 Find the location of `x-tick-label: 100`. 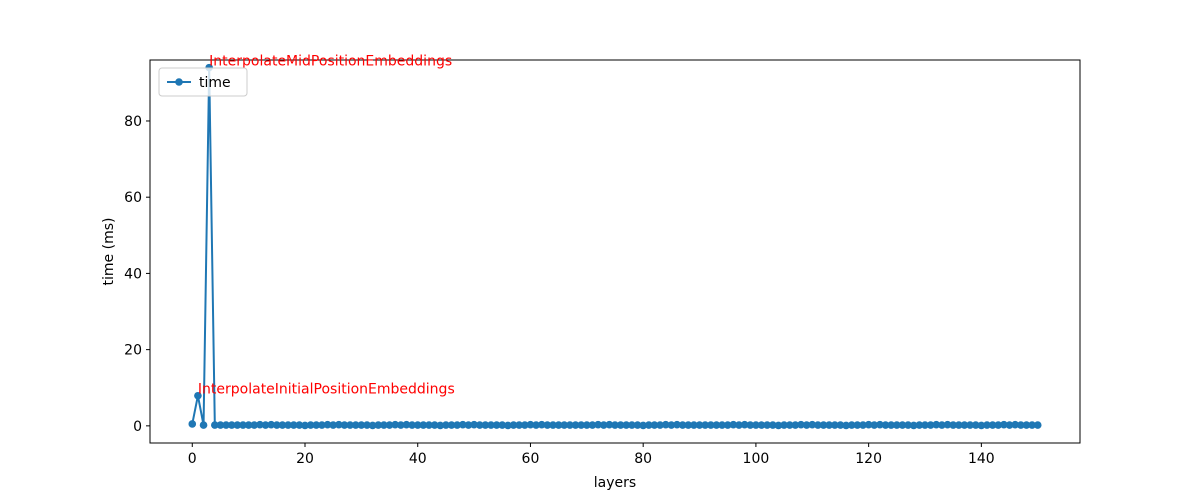

x-tick-label: 100 is located at coordinates (756, 459).